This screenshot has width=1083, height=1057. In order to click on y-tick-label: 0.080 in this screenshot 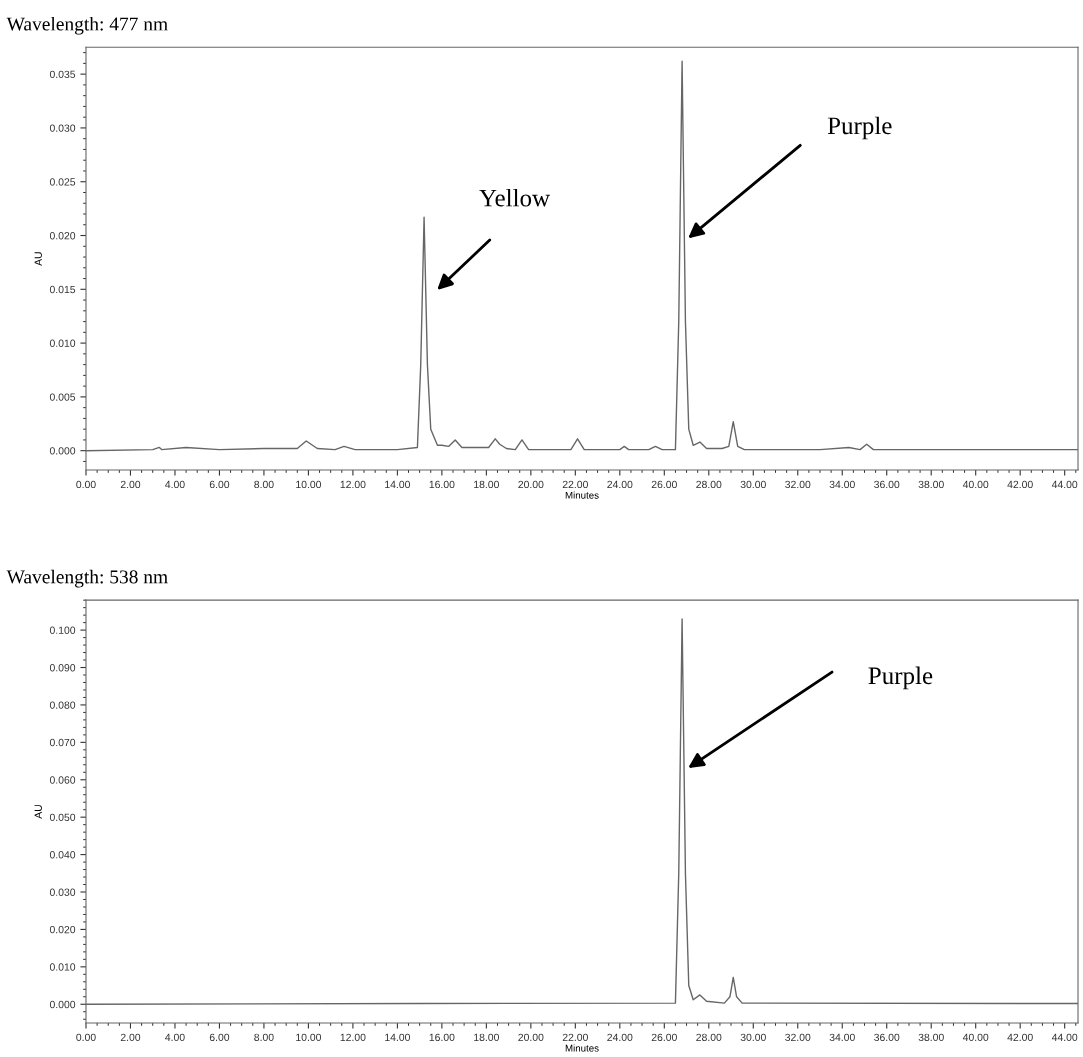, I will do `click(62, 705)`.